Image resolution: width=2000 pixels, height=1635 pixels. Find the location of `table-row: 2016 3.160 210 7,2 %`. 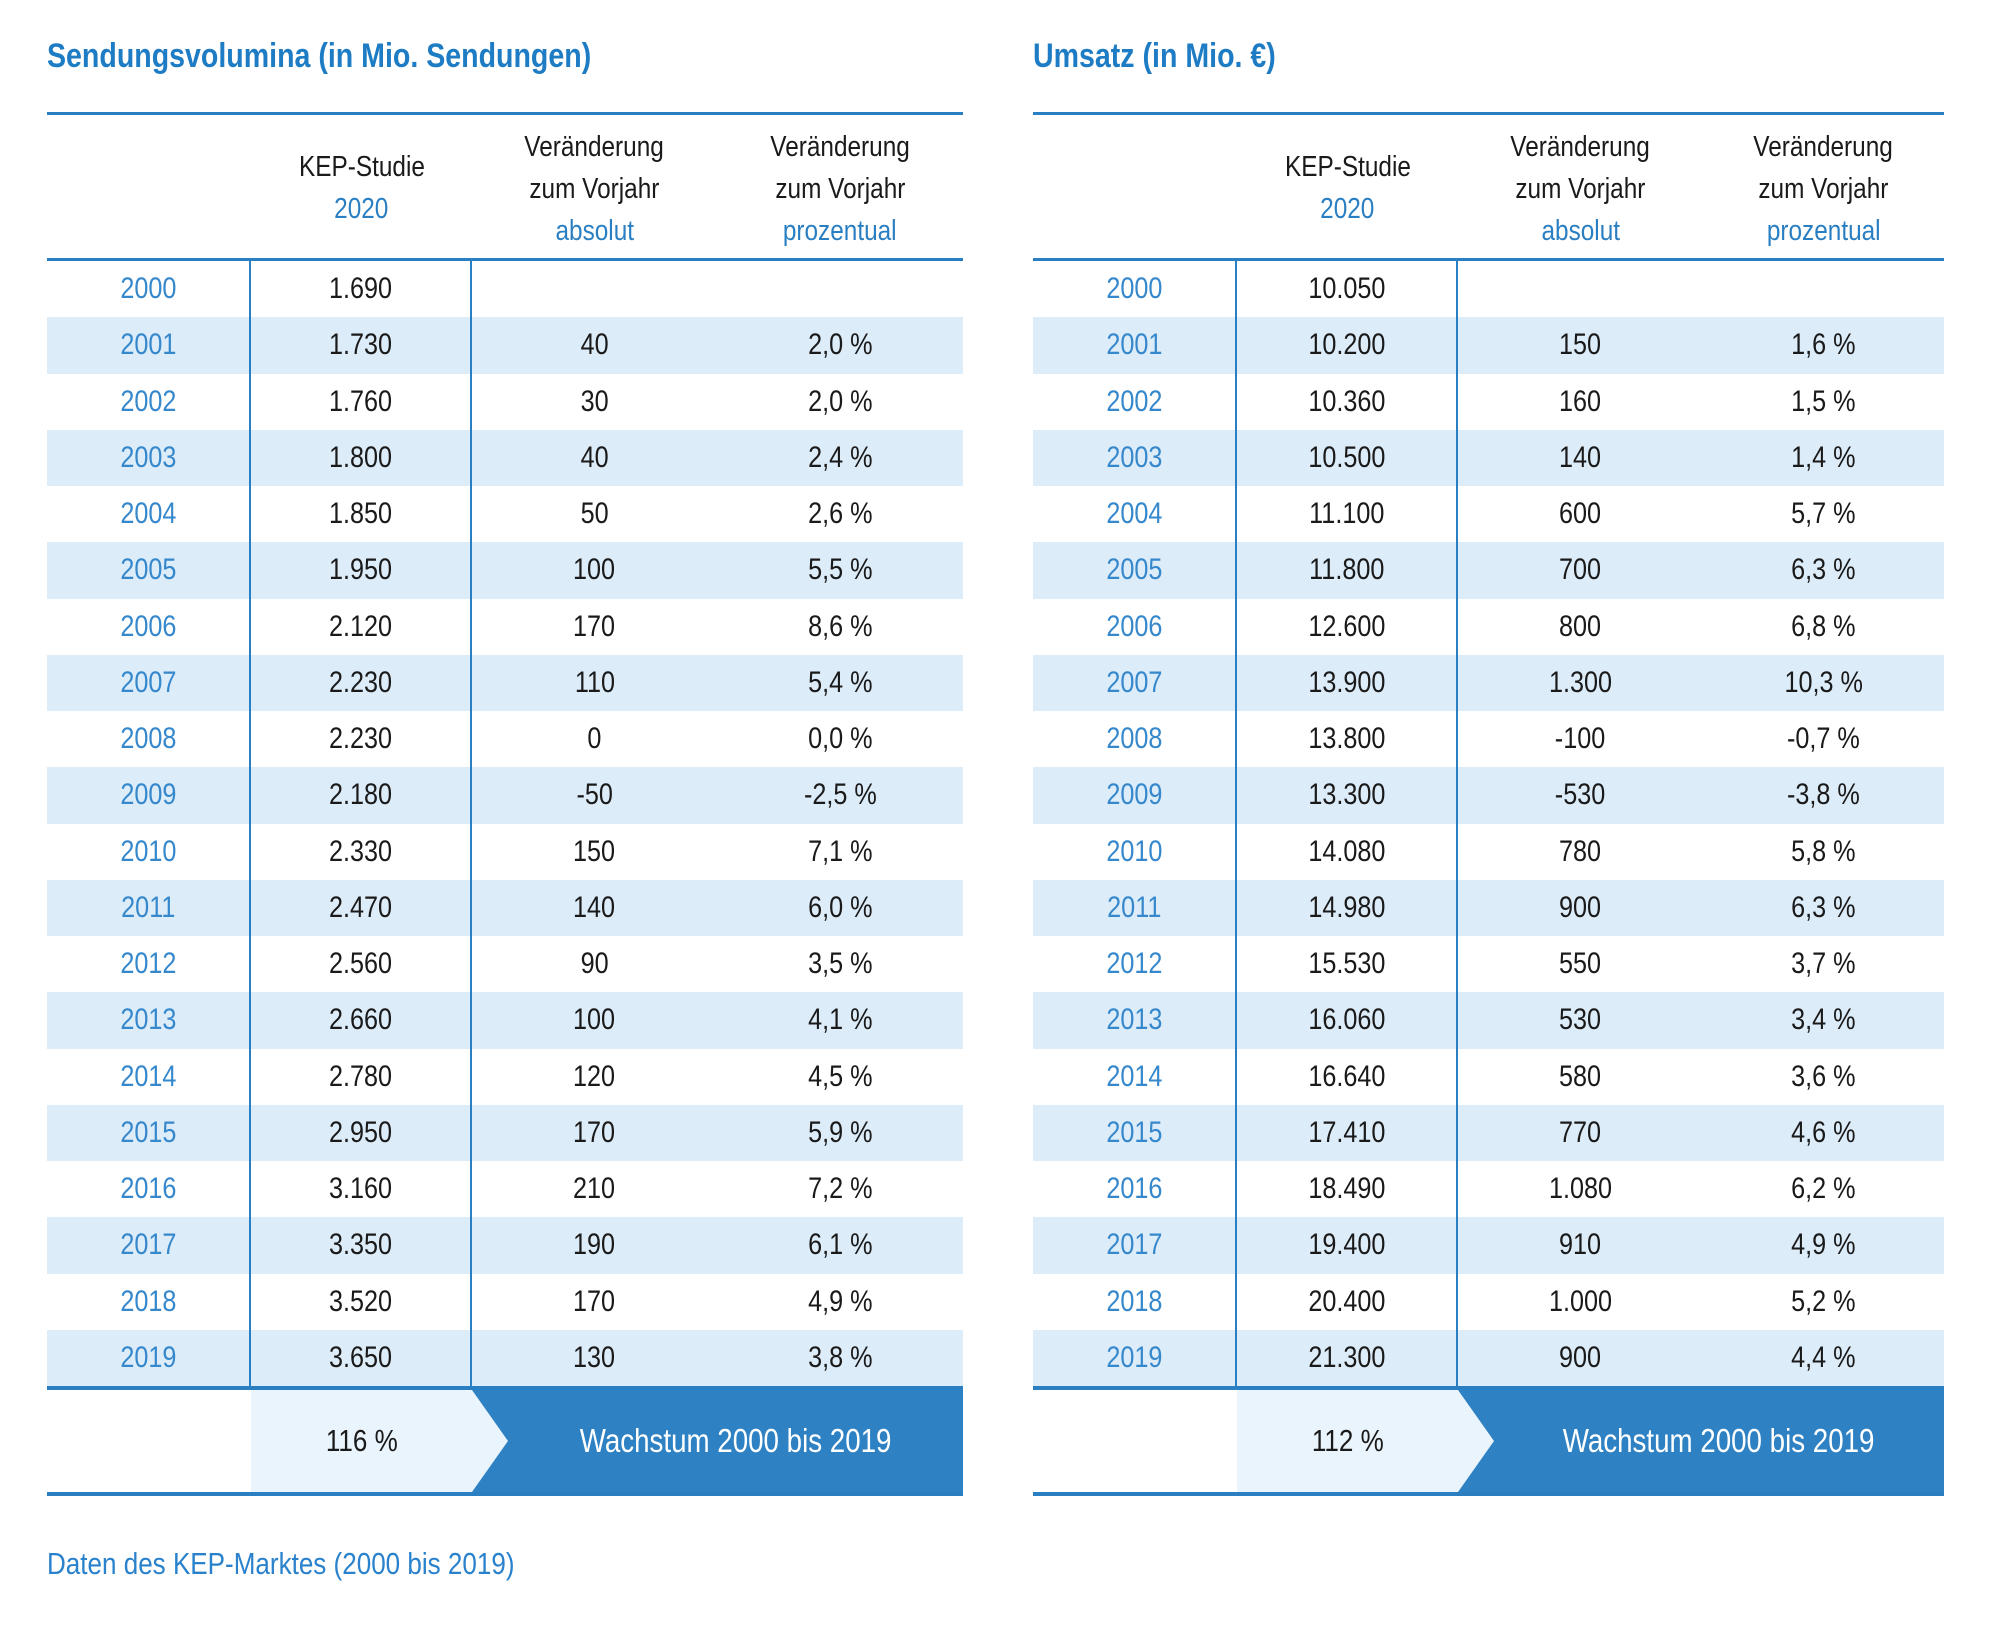

table-row: 2016 3.160 210 7,2 % is located at coordinates (505, 1189).